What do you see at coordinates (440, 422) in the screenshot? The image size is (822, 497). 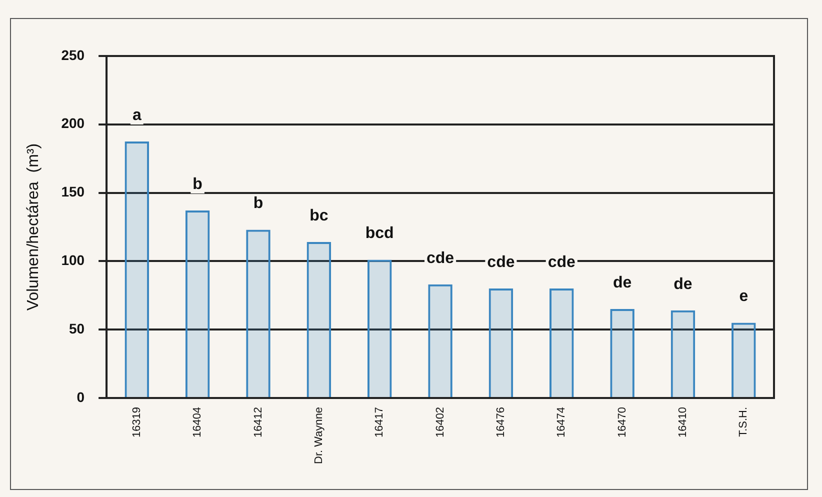 I see `x-tick-label: 16402` at bounding box center [440, 422].